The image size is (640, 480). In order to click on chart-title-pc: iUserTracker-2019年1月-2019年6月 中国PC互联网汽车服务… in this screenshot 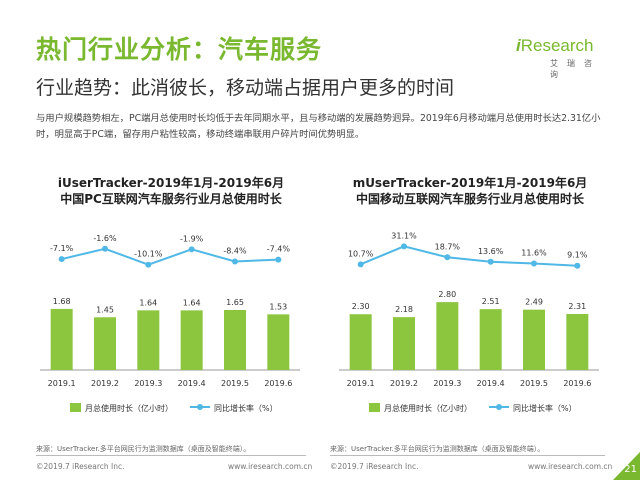, I will do `click(171, 191)`.